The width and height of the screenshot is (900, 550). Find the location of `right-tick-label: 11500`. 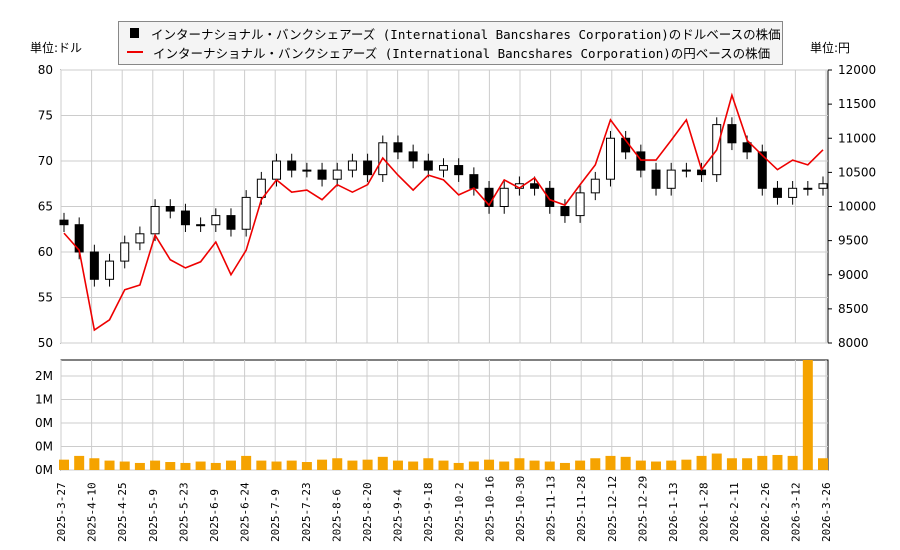

right-tick-label: 11500 is located at coordinates (857, 104).